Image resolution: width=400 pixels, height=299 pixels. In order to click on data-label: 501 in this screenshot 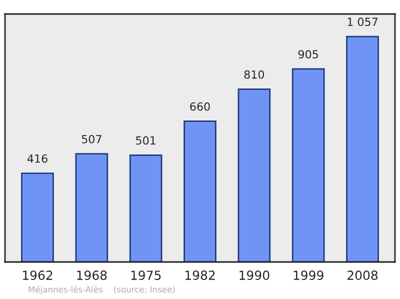, I will do `click(146, 140)`.